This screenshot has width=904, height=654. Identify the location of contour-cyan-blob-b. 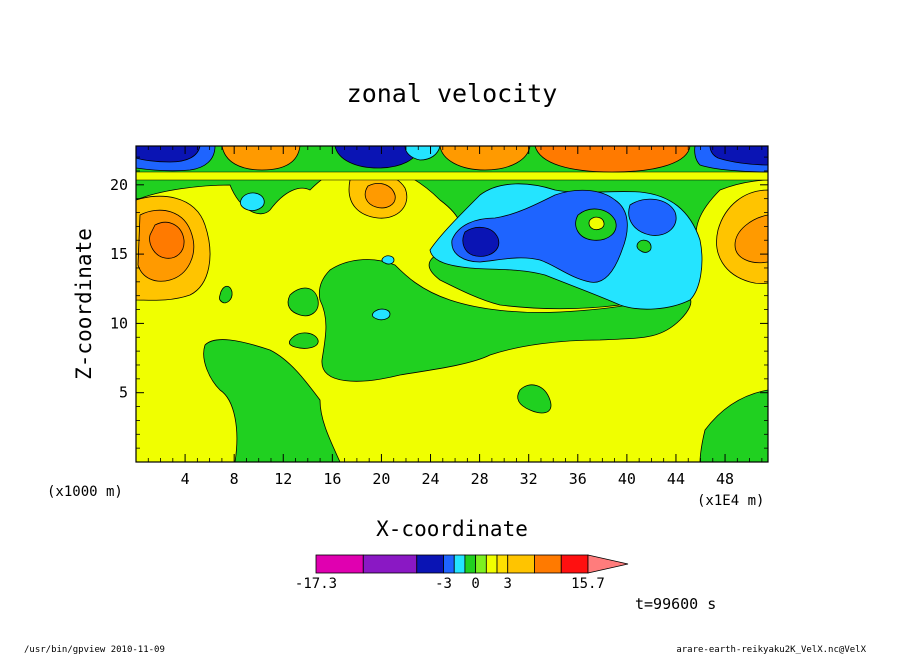
(381, 314).